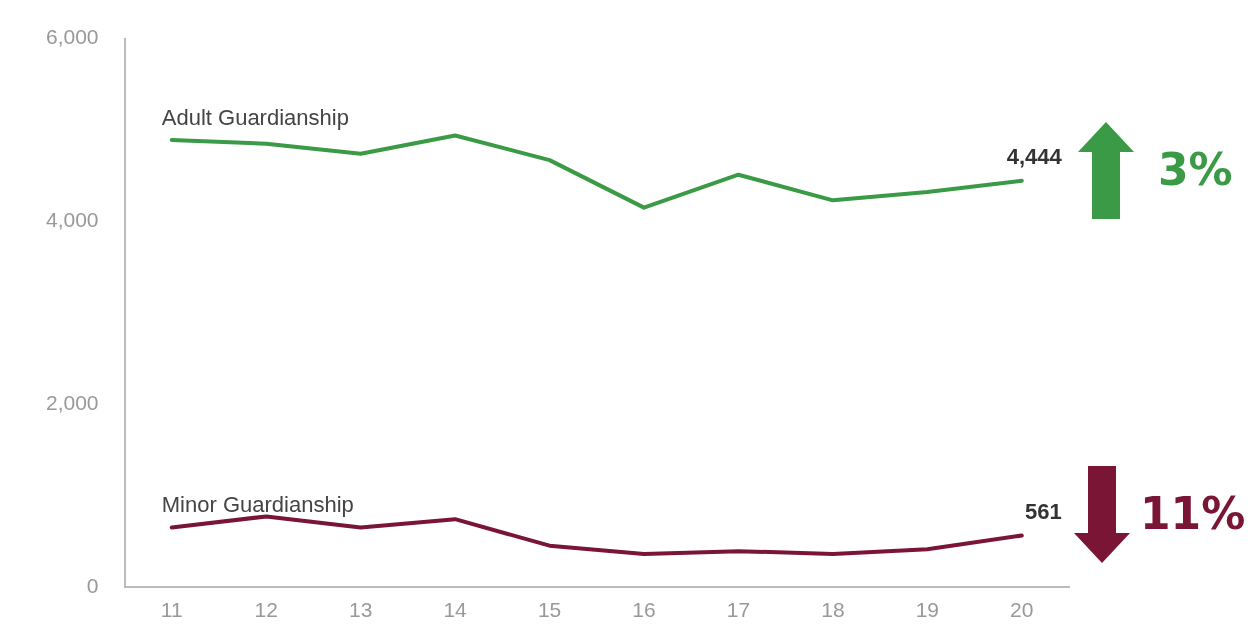  I want to click on x-tick-label: 14, so click(455, 610).